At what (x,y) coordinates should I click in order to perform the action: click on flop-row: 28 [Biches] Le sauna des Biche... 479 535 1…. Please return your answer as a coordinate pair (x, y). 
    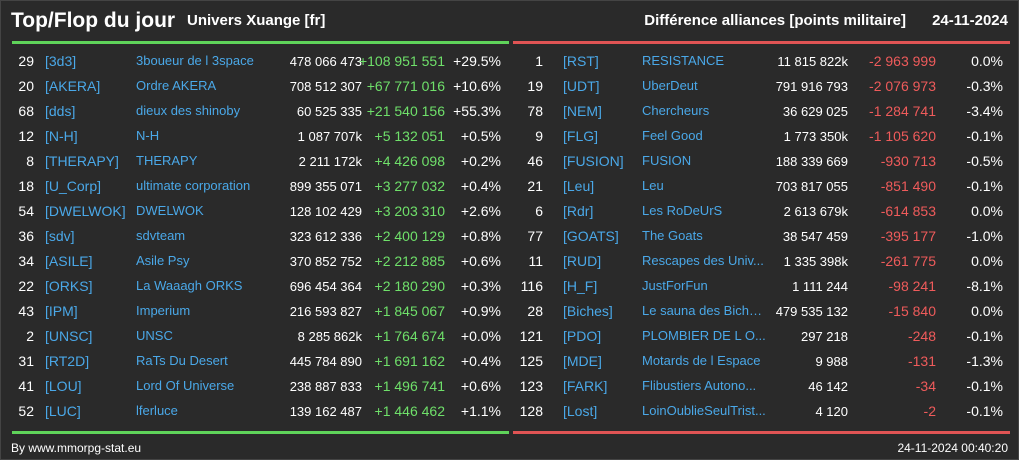
    Looking at the image, I should click on (761, 311).